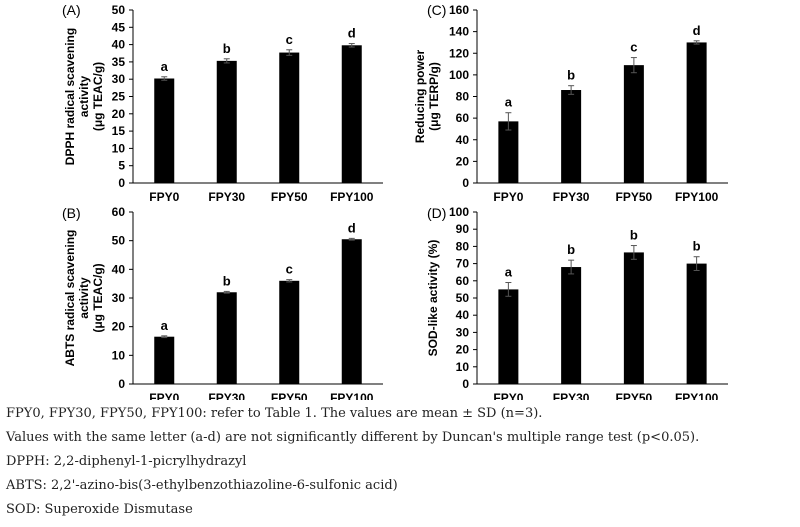 This screenshot has width=800, height=527. What do you see at coordinates (420, 97) in the screenshot?
I see `y-axis-label-line: Reducing power` at bounding box center [420, 97].